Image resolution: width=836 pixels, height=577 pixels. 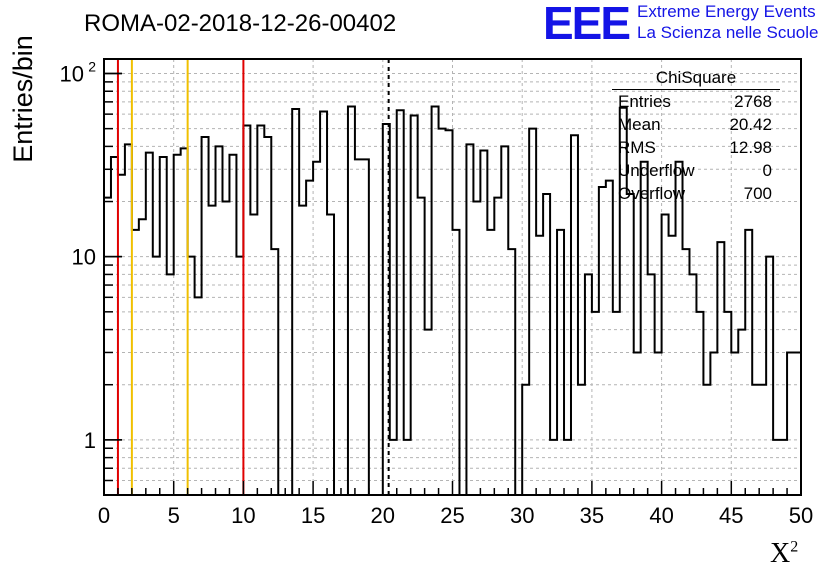 I want to click on x-axis-label-sup: 2, so click(x=794, y=547).